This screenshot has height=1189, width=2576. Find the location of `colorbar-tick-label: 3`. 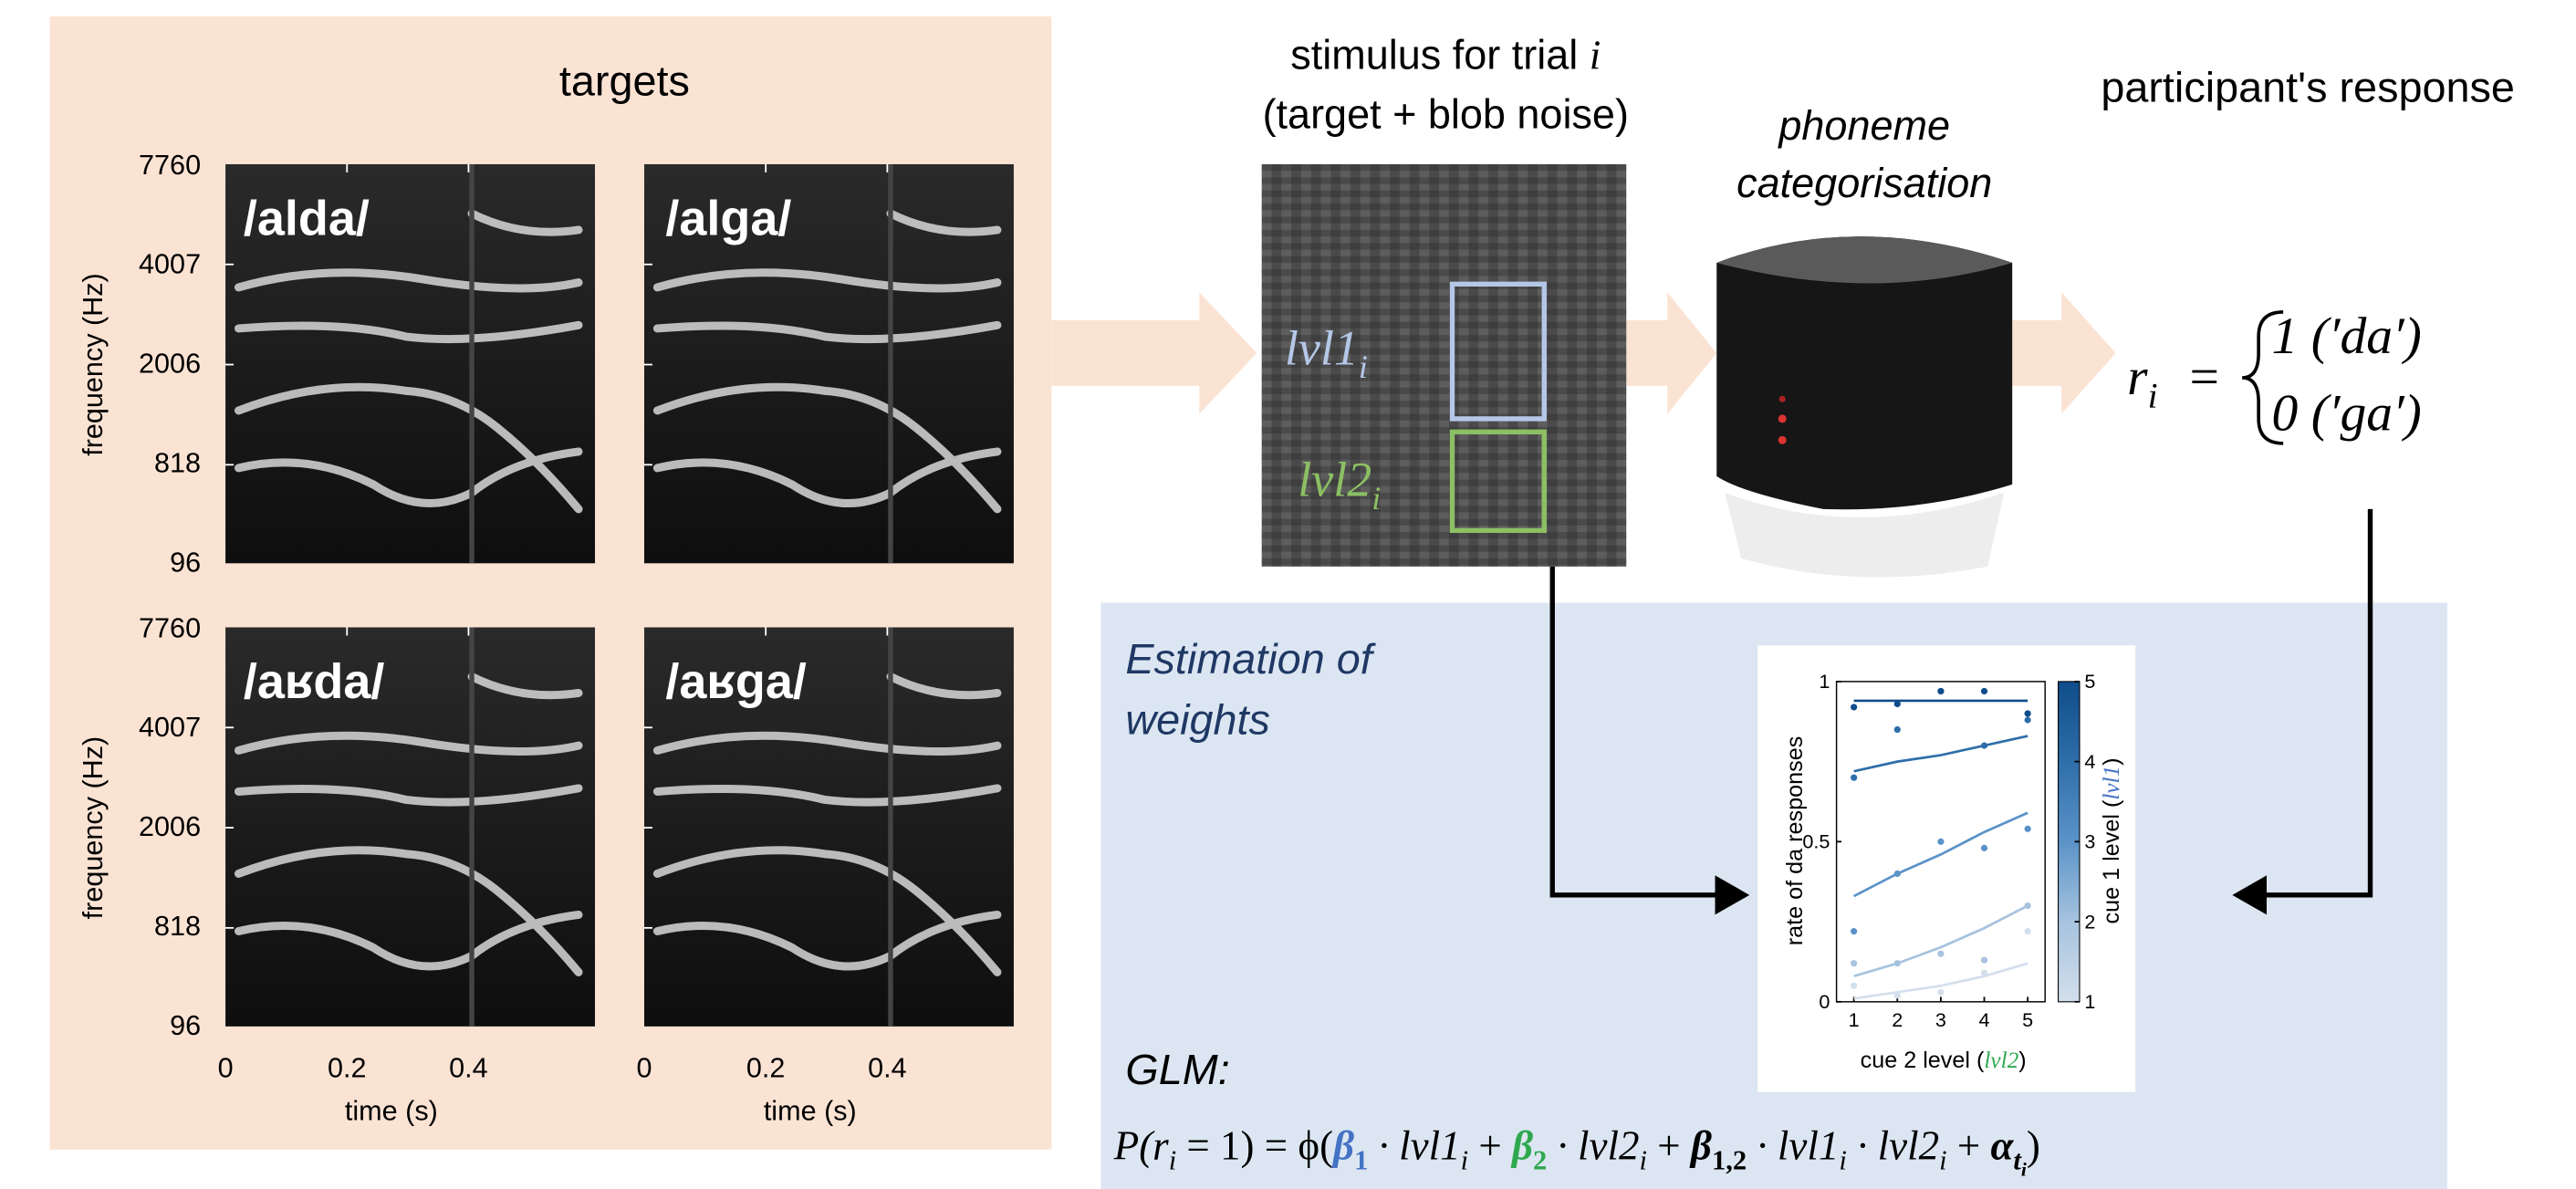

colorbar-tick-label: 3 is located at coordinates (2089, 841).